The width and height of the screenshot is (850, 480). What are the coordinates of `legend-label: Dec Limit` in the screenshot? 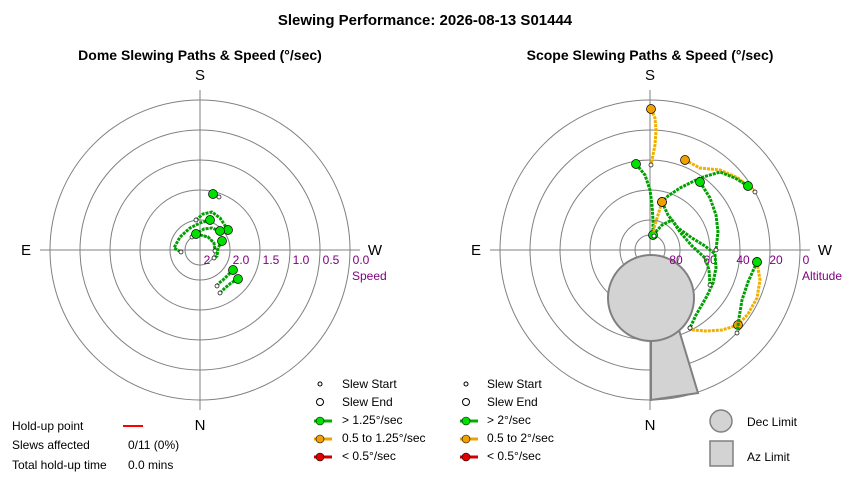 It's located at (772, 422).